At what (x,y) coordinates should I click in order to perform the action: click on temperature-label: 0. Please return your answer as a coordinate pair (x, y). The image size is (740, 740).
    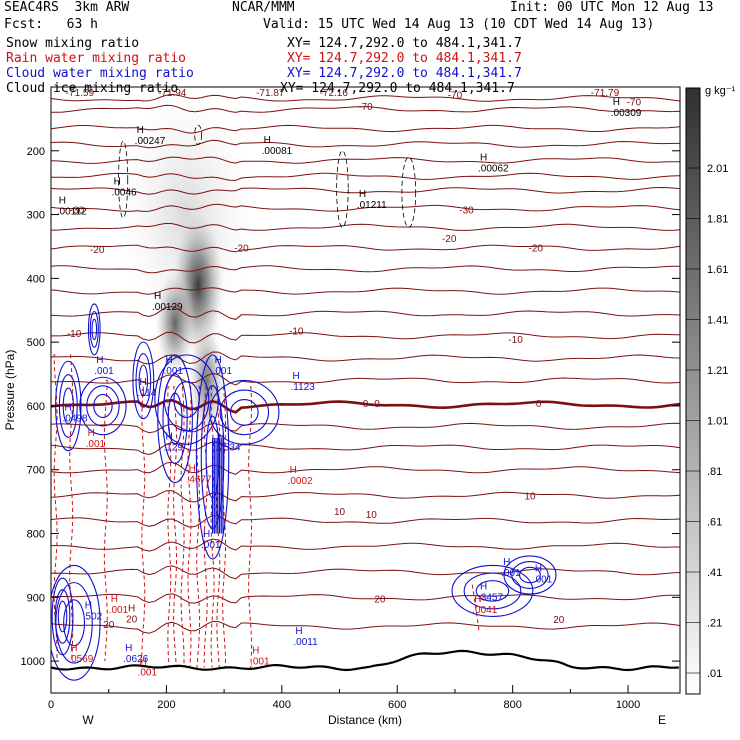
    Looking at the image, I should click on (366, 404).